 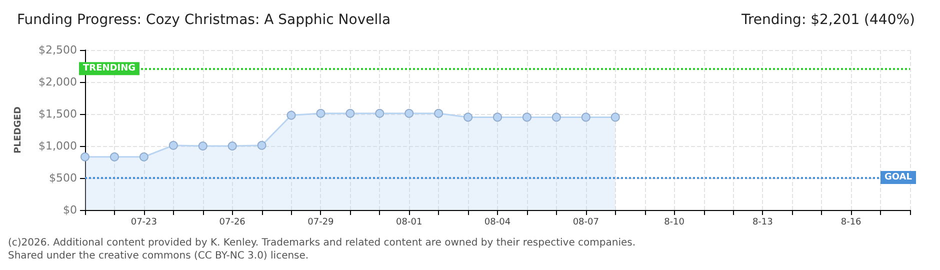 What do you see at coordinates (762, 223) in the screenshot?
I see `x-tick-label: 8-13` at bounding box center [762, 223].